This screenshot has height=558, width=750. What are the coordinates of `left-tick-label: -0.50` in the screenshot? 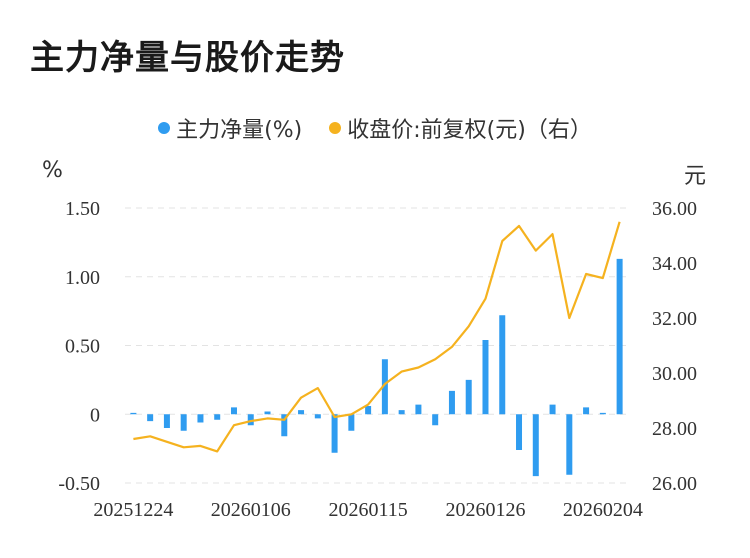 It's located at (79, 484).